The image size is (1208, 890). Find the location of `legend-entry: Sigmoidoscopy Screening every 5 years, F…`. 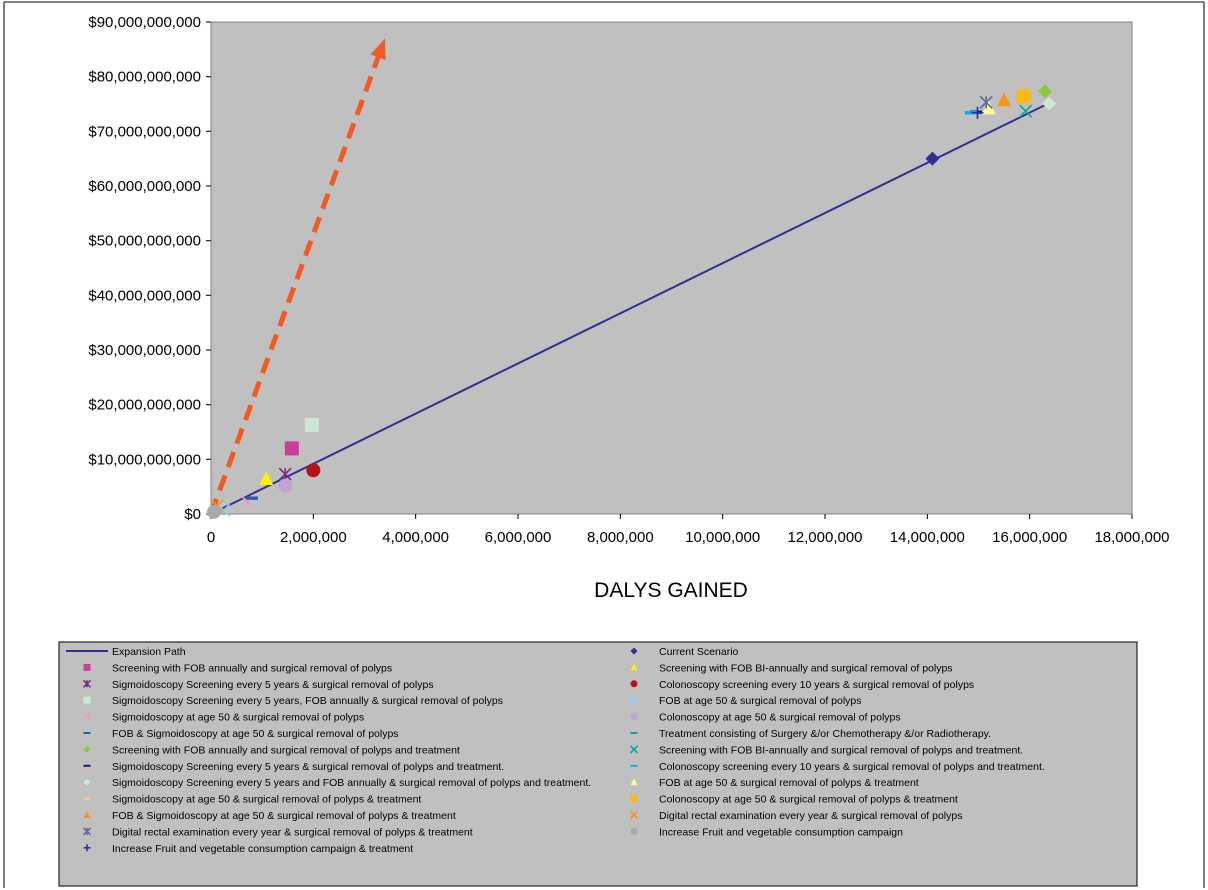

legend-entry: Sigmoidoscopy Screening every 5 years, F… is located at coordinates (293, 701).